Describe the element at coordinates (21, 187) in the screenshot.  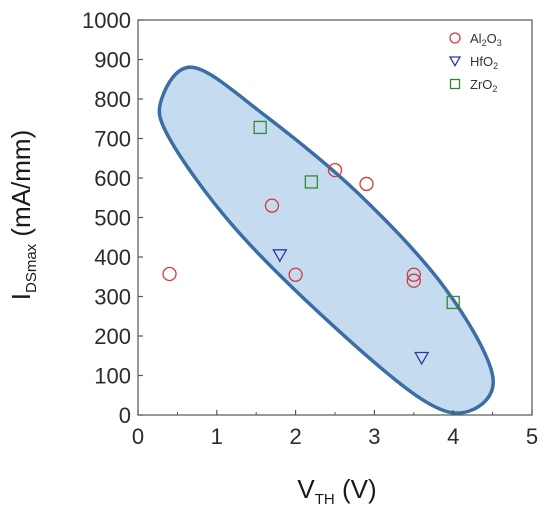
I see `y-axis-title-unit: (mA/mm)` at that location.